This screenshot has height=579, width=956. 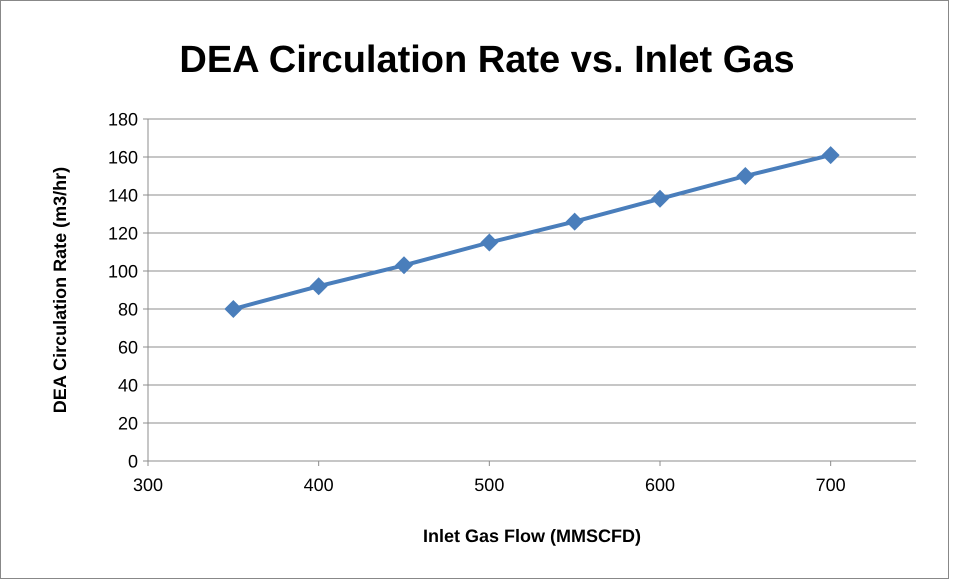 What do you see at coordinates (123, 119) in the screenshot?
I see `y-tick-label: 180` at bounding box center [123, 119].